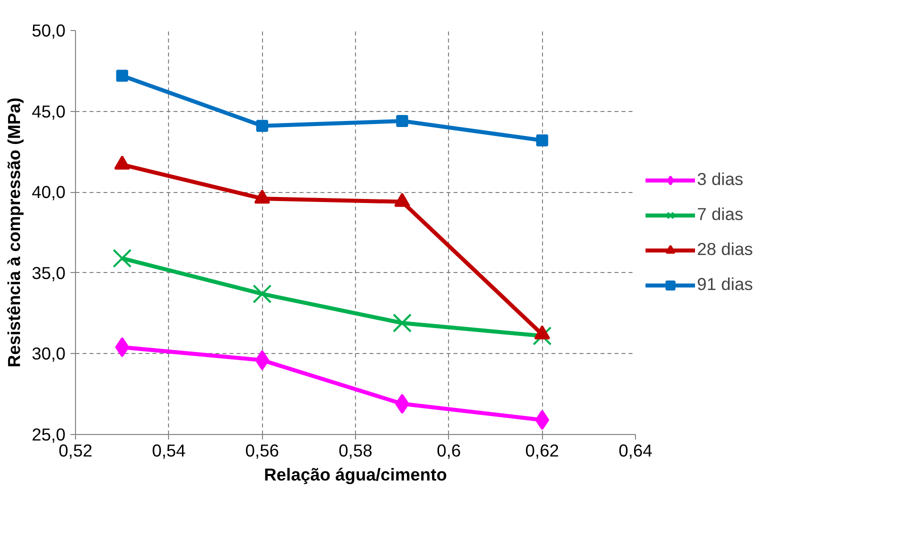 Image resolution: width=917 pixels, height=556 pixels. What do you see at coordinates (49, 111) in the screenshot?
I see `y-tick-label: 45,0` at bounding box center [49, 111].